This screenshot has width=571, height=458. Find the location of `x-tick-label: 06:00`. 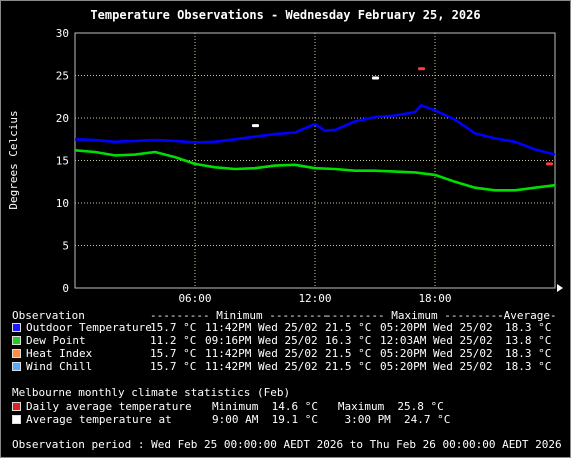

x-tick-label: 06:00 is located at coordinates (194, 298).